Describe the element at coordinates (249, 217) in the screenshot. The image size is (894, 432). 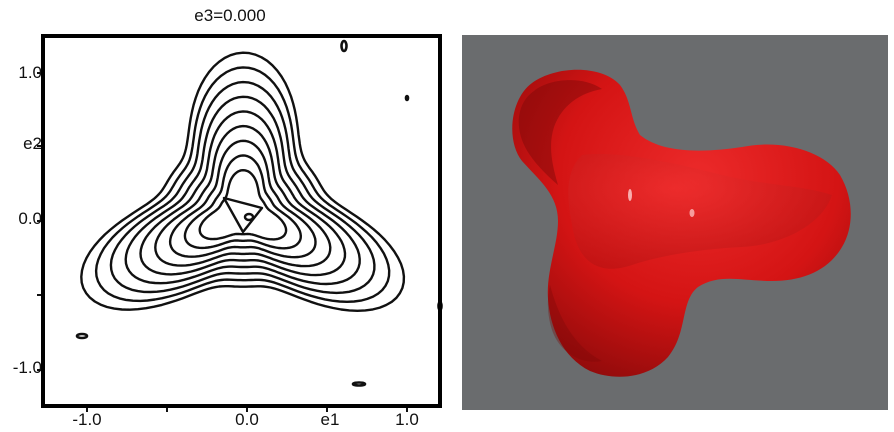
I see `contour-center` at that location.